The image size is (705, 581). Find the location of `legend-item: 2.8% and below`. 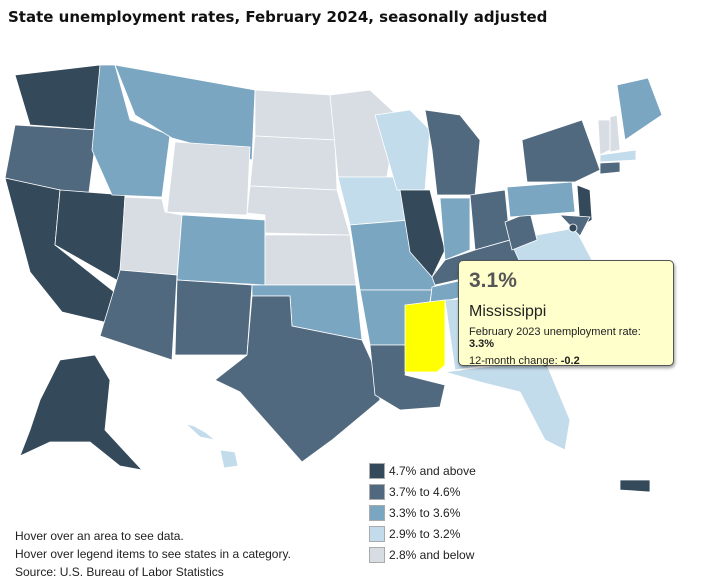

legend-item: 2.8% and below is located at coordinates (422, 554).